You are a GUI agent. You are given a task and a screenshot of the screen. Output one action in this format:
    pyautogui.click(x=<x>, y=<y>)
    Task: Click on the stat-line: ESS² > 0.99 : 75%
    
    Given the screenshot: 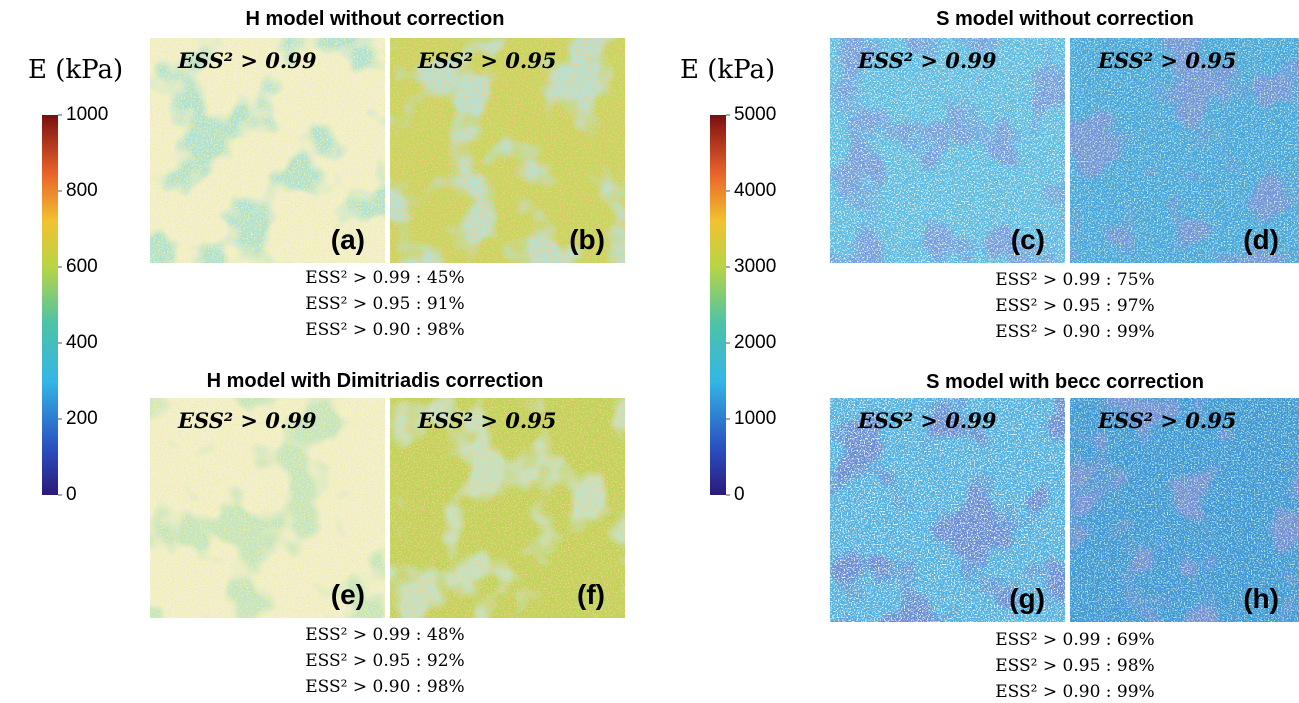 What is the action you would take?
    pyautogui.click(x=1074, y=280)
    